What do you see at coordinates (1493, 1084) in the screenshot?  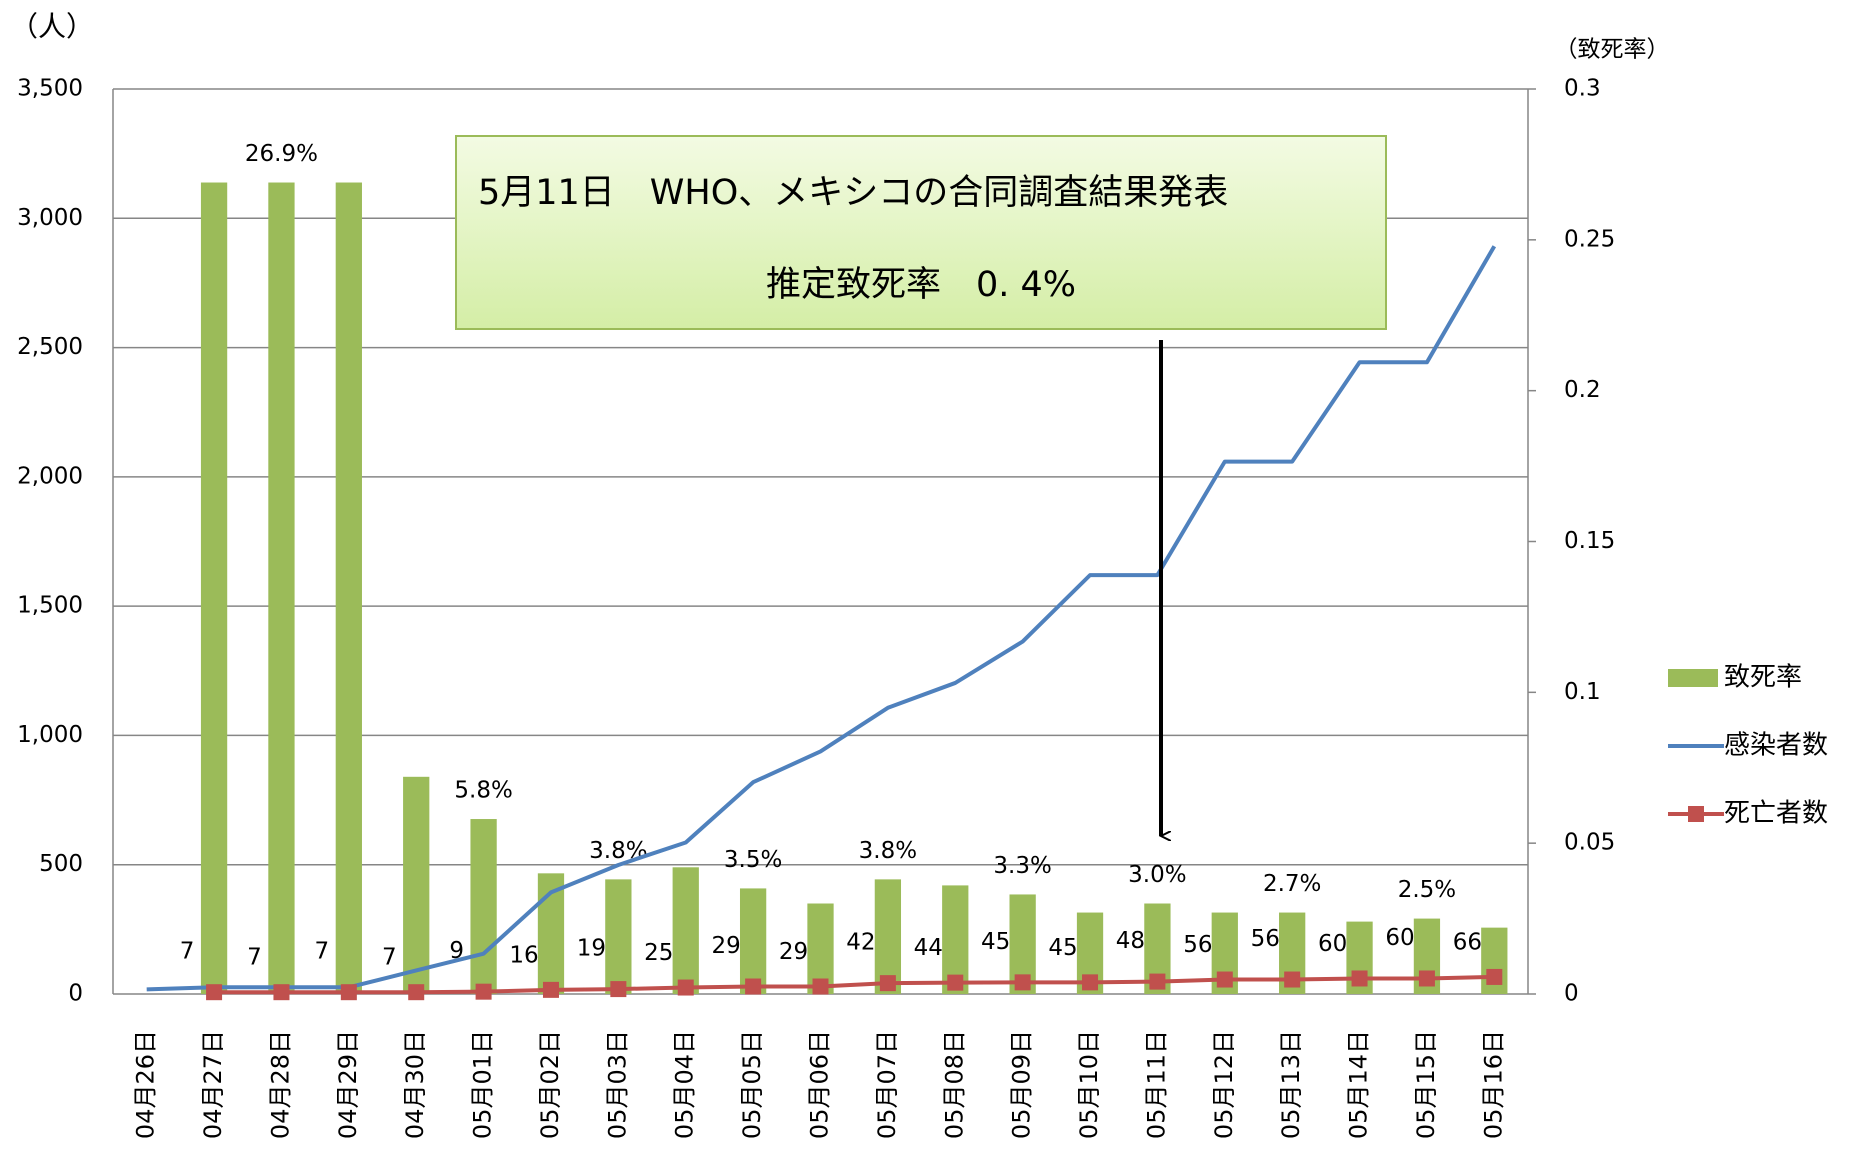 I see `x-tick-label: 05月16日` at bounding box center [1493, 1084].